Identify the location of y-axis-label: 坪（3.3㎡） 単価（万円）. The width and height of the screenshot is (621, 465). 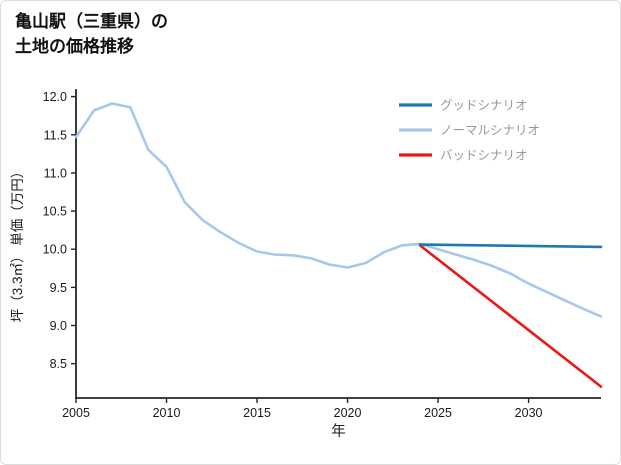
(17, 244).